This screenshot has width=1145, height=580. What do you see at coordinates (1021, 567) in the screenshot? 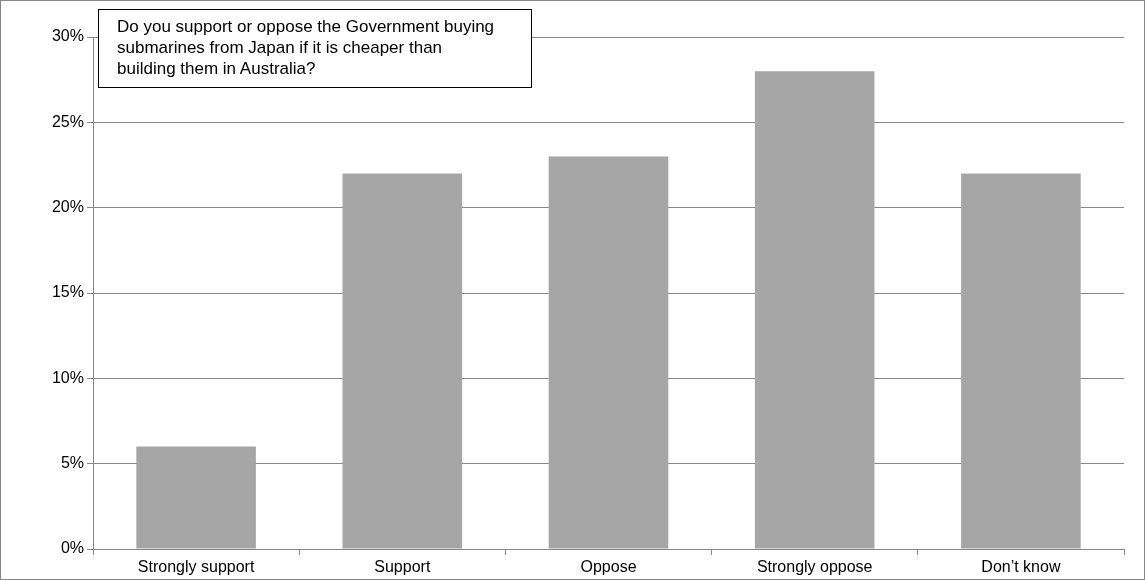
I see `x-tick-label: Don’t know` at bounding box center [1021, 567].